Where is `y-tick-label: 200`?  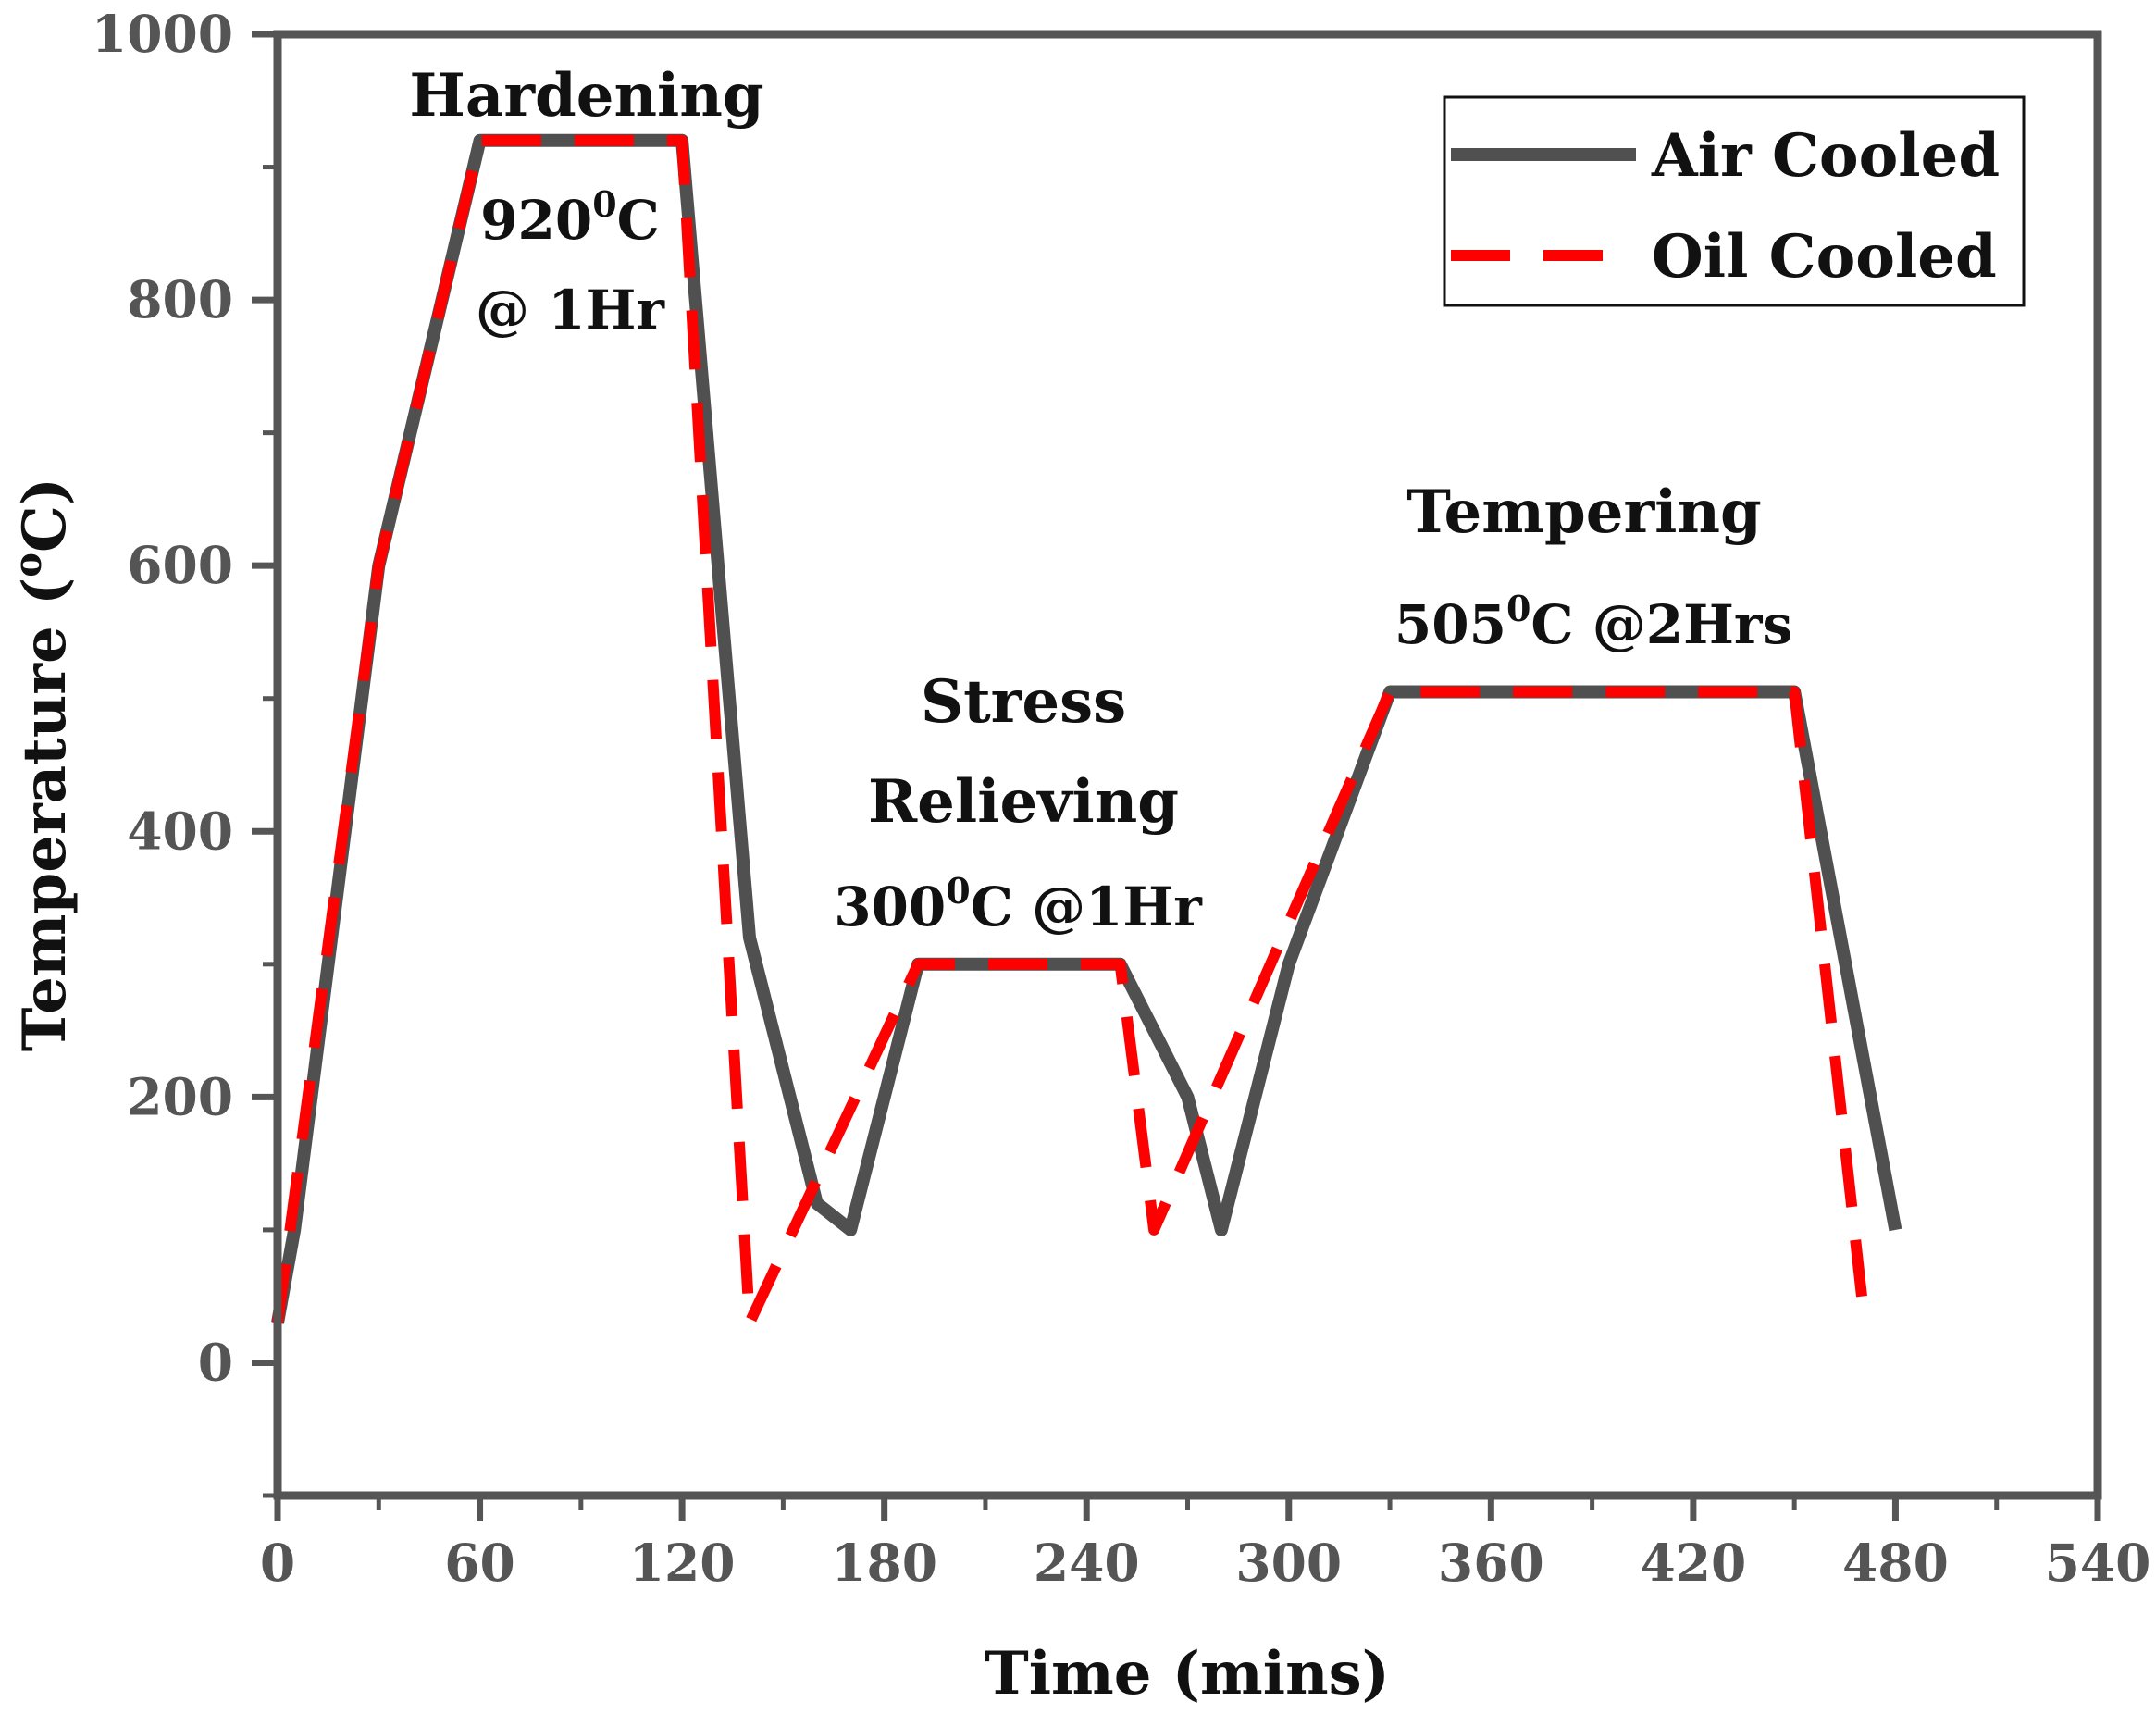 y-tick-label: 200 is located at coordinates (180, 1096).